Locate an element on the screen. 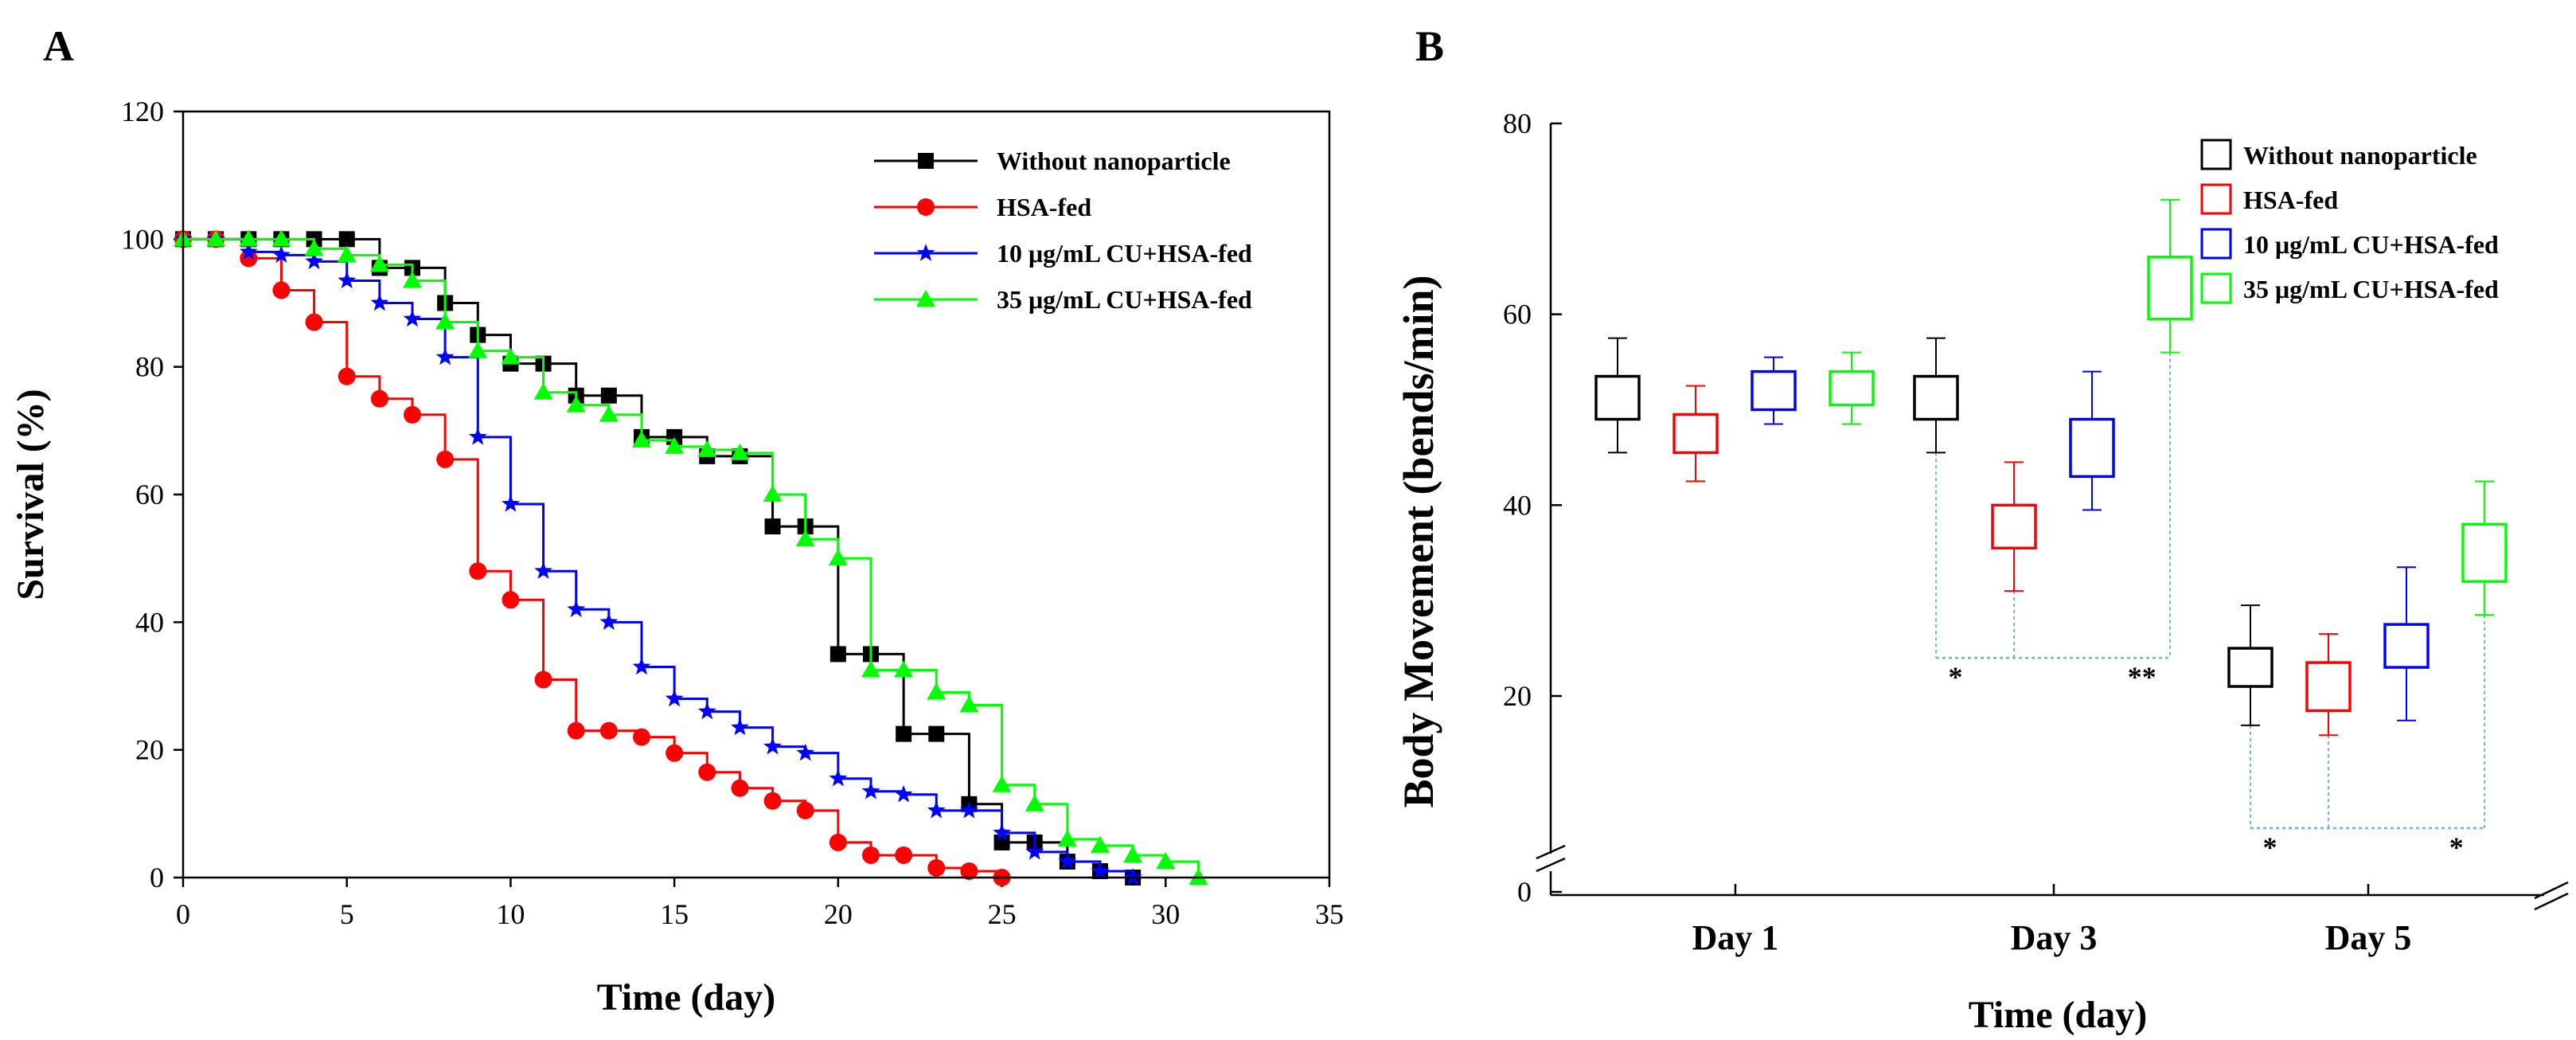 The image size is (2576, 1040). box-cu10 is located at coordinates (2406, 643).